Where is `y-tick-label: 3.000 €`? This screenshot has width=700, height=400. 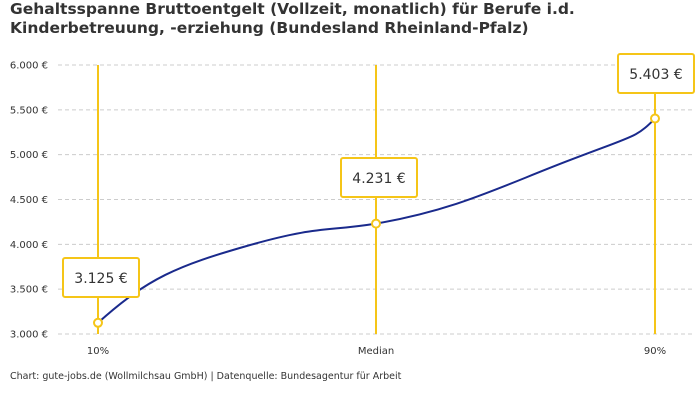
y-tick-label: 3.000 € is located at coordinates (29, 335).